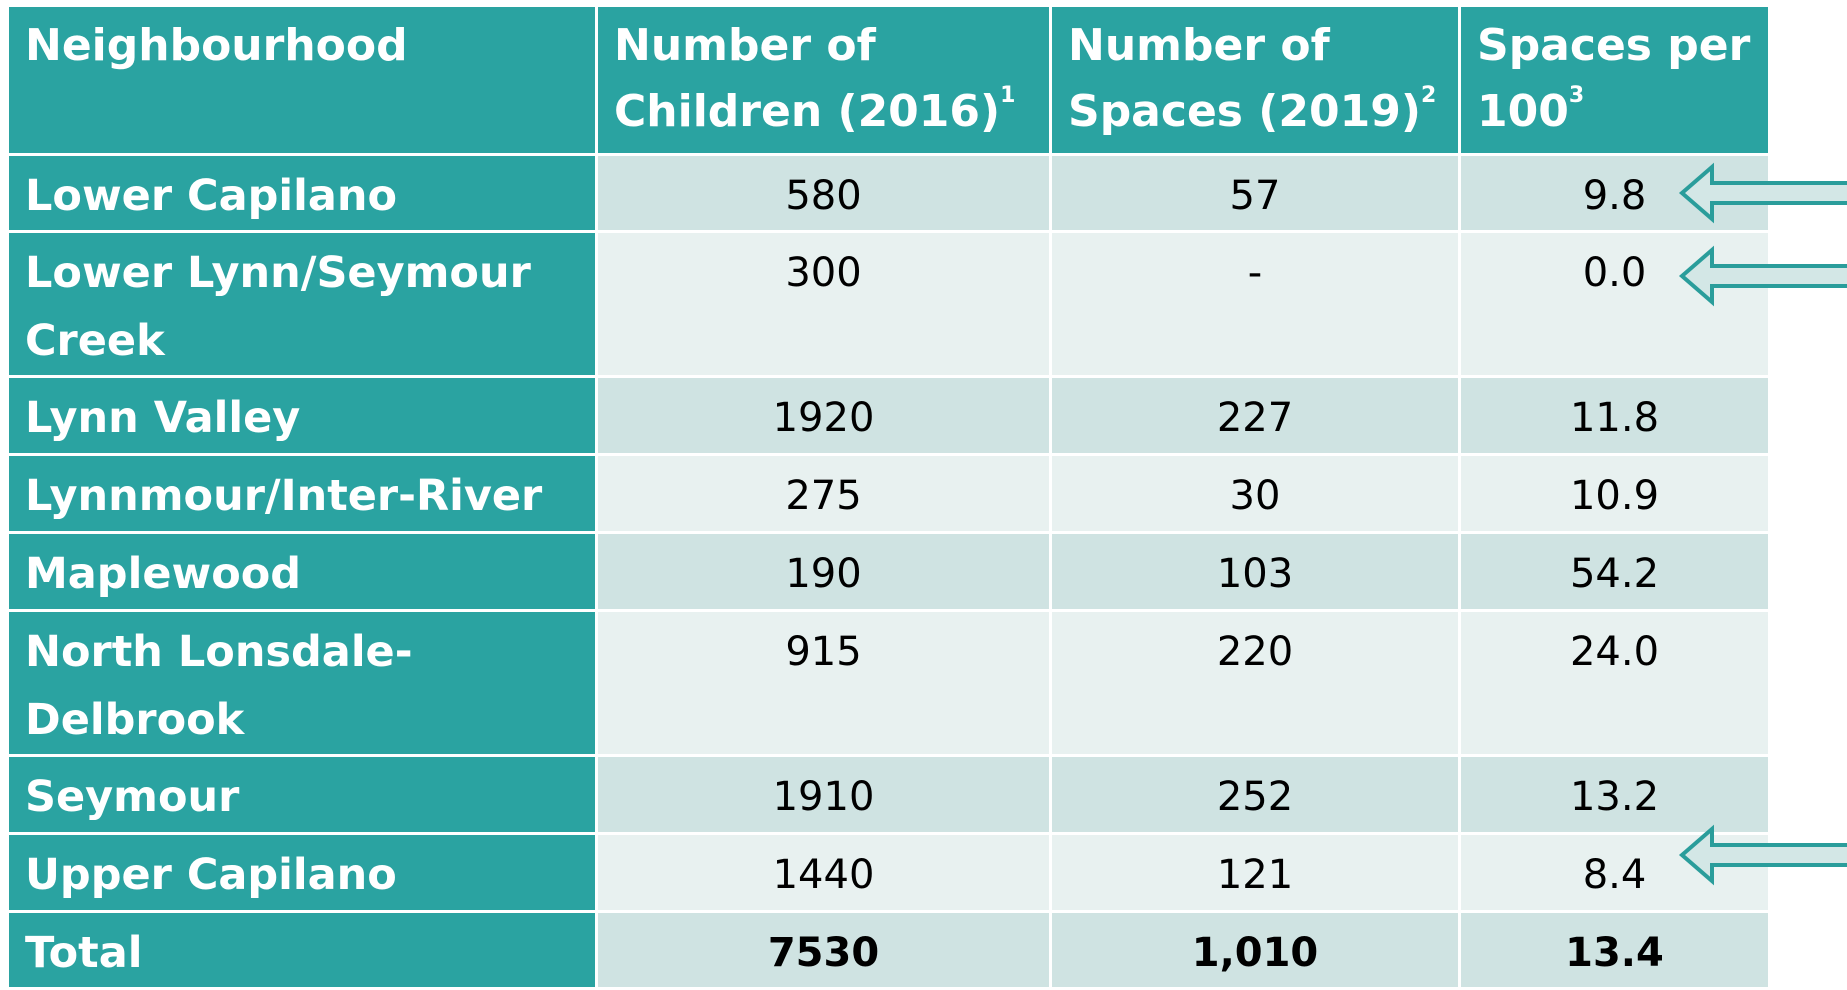 The height and width of the screenshot is (990, 1847). I want to click on row-label: Seymour, so click(302, 794).